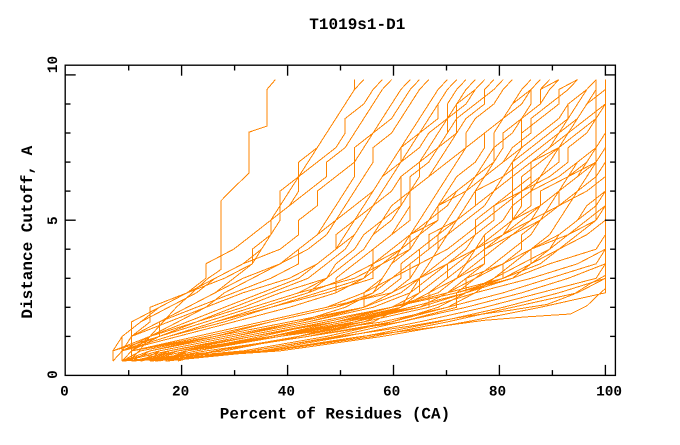  What do you see at coordinates (391, 393) in the screenshot?
I see `svg-text: 60` at bounding box center [391, 393].